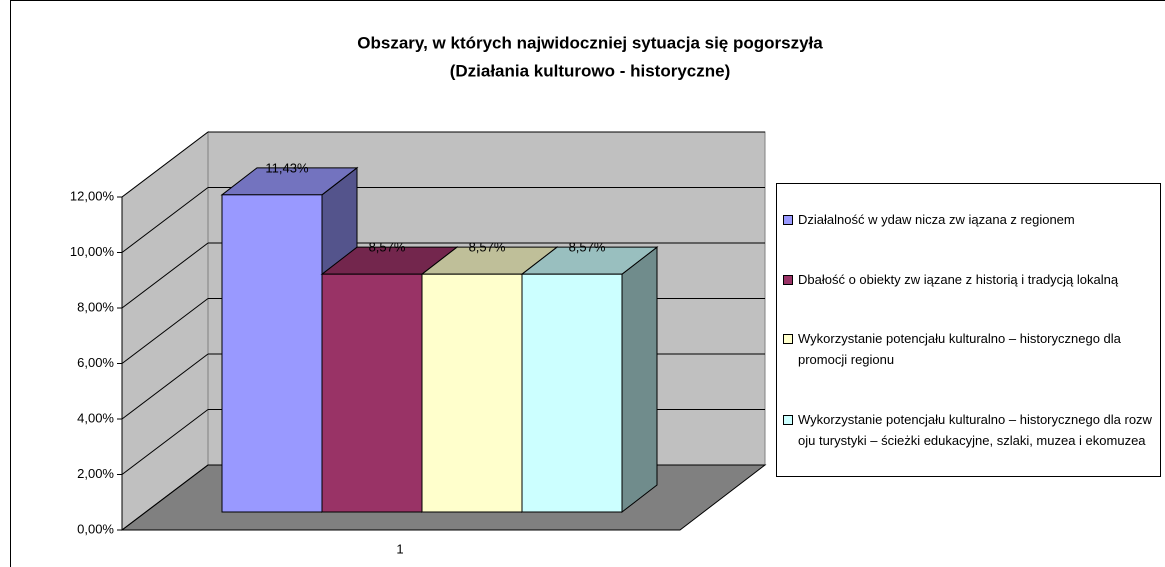  What do you see at coordinates (287, 167) in the screenshot?
I see `value-label: 11,43%` at bounding box center [287, 167].